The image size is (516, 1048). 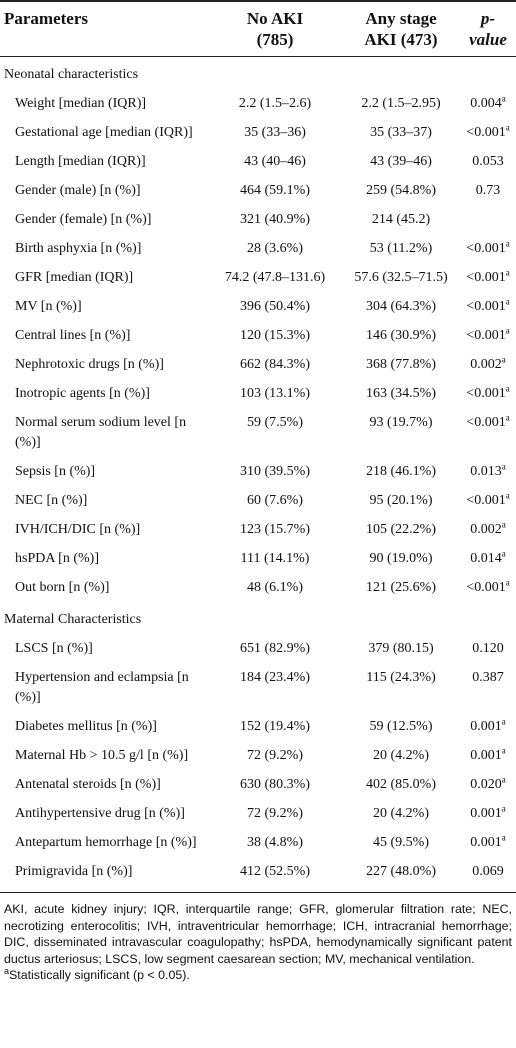 I want to click on p-value: 0.73, so click(x=488, y=190).